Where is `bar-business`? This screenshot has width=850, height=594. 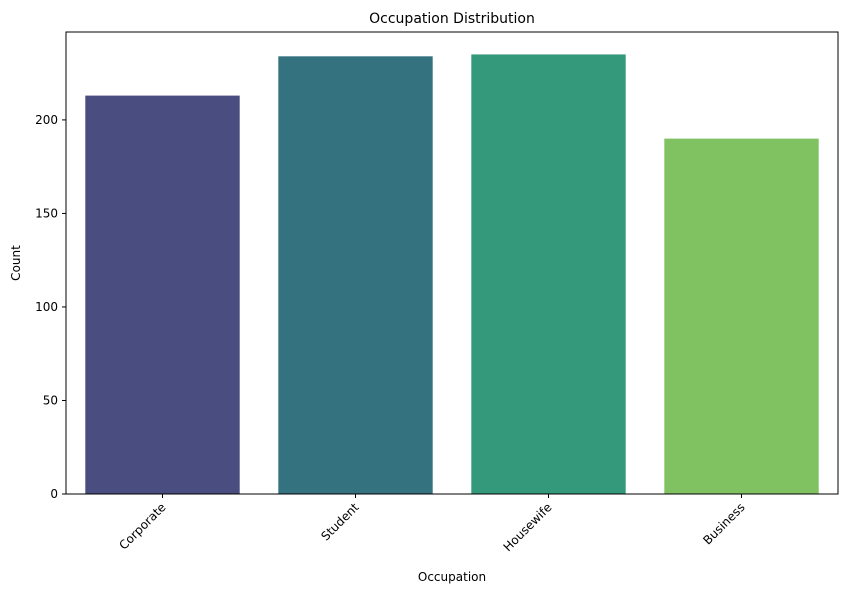
bar-business is located at coordinates (741, 316).